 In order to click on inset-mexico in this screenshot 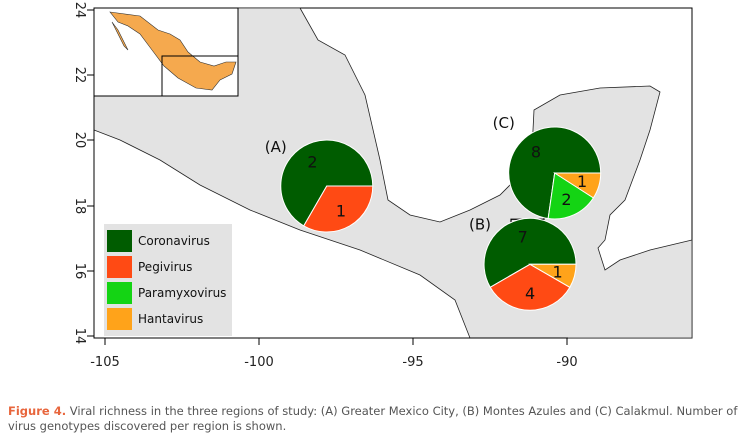, I will do `click(173, 51)`.